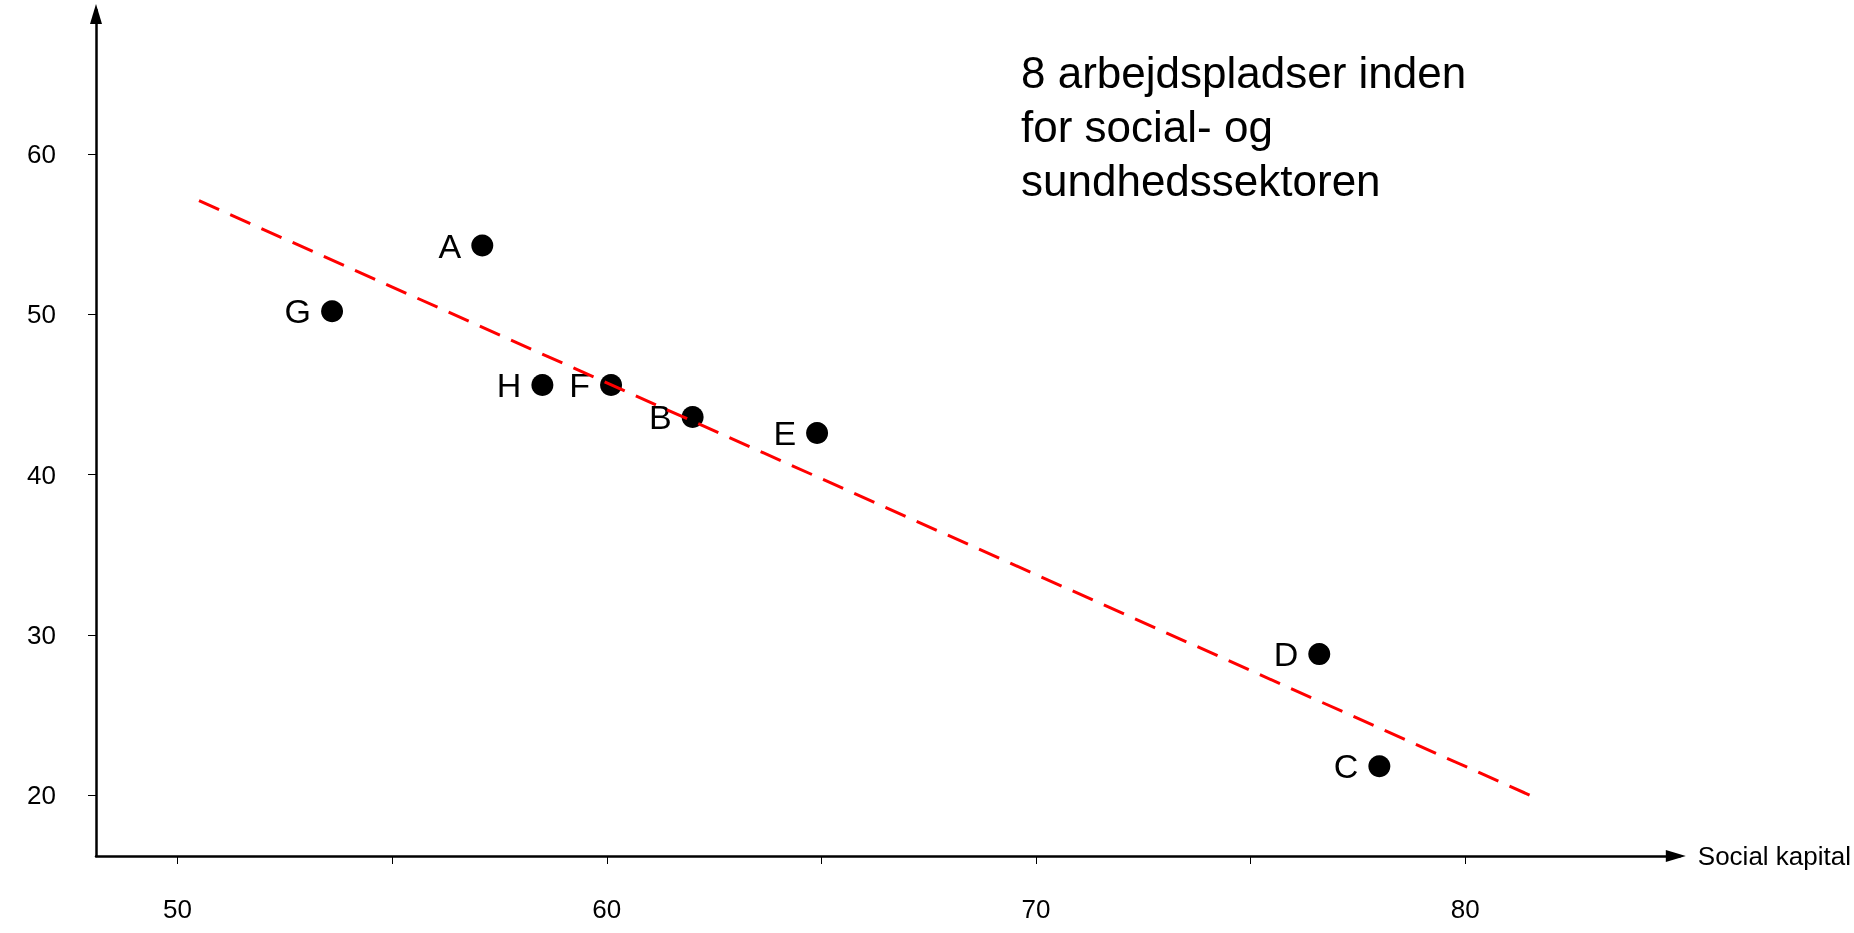 This screenshot has height=933, width=1854. Describe the element at coordinates (785, 433) in the screenshot. I see `data-label: E` at that location.